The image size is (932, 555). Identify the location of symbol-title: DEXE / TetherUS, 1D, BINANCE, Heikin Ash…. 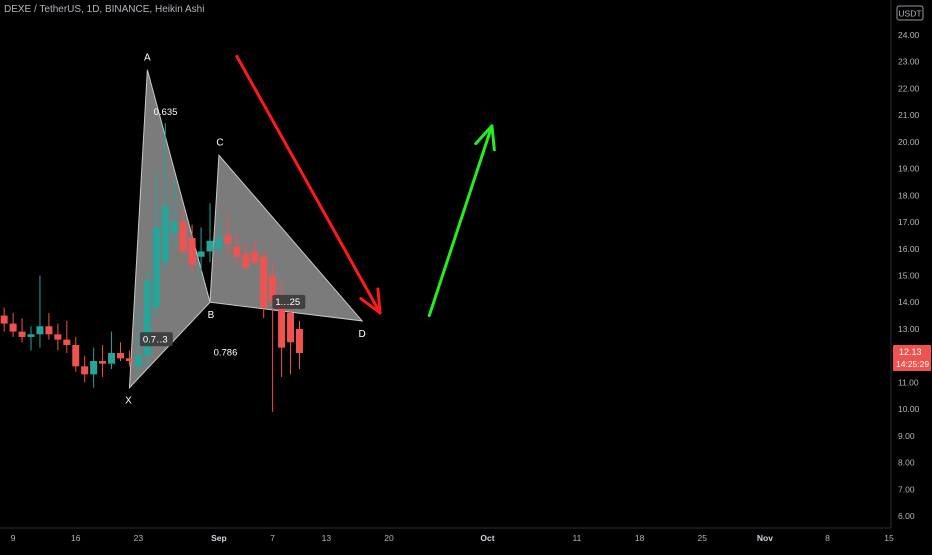
(104, 9).